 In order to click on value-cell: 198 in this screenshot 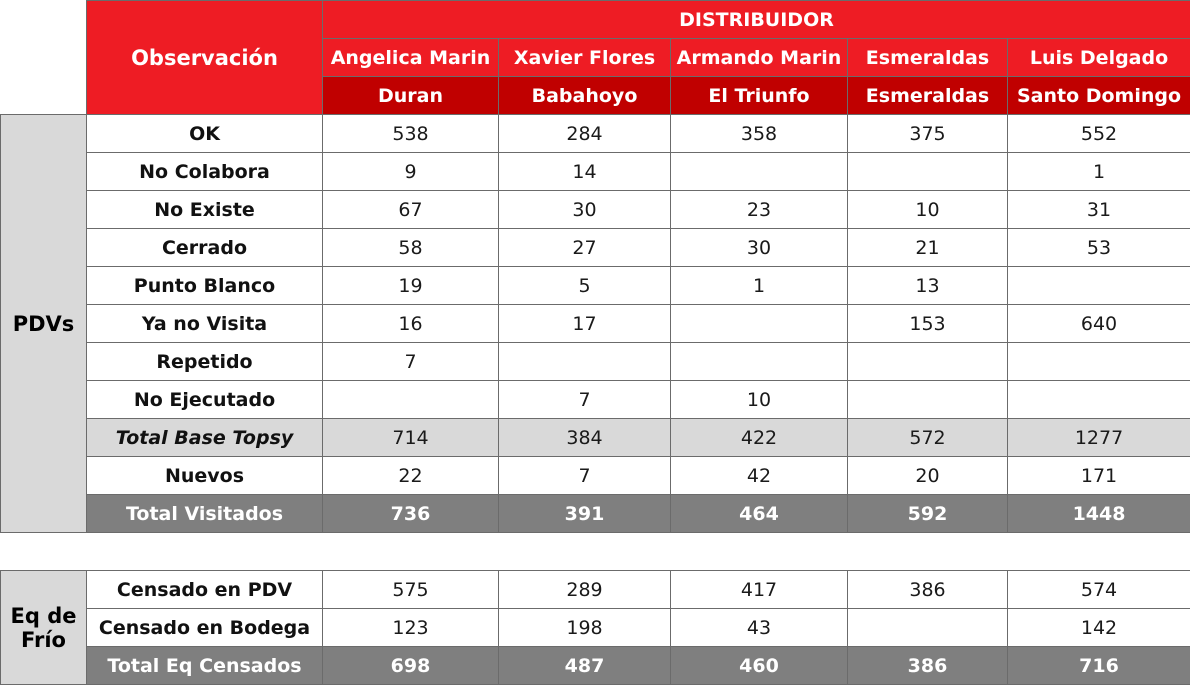, I will do `click(584, 627)`.